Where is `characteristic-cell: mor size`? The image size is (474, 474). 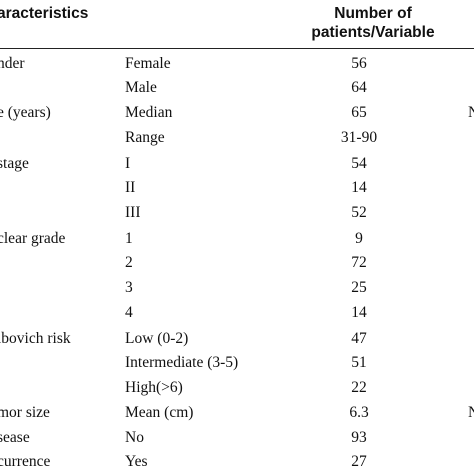
characteristic-cell: mor size is located at coordinates (25, 412).